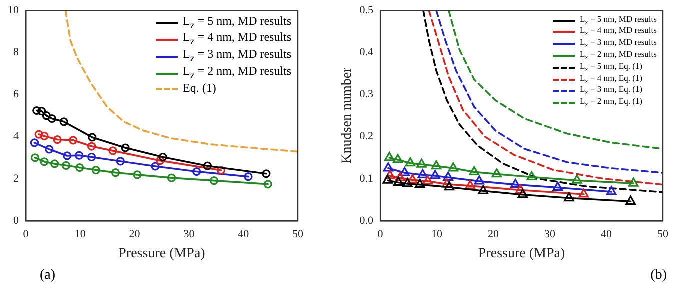 Image resolution: width=685 pixels, height=292 pixels. What do you see at coordinates (367, 10) in the screenshot?
I see `y-tick-label: 0.5` at bounding box center [367, 10].